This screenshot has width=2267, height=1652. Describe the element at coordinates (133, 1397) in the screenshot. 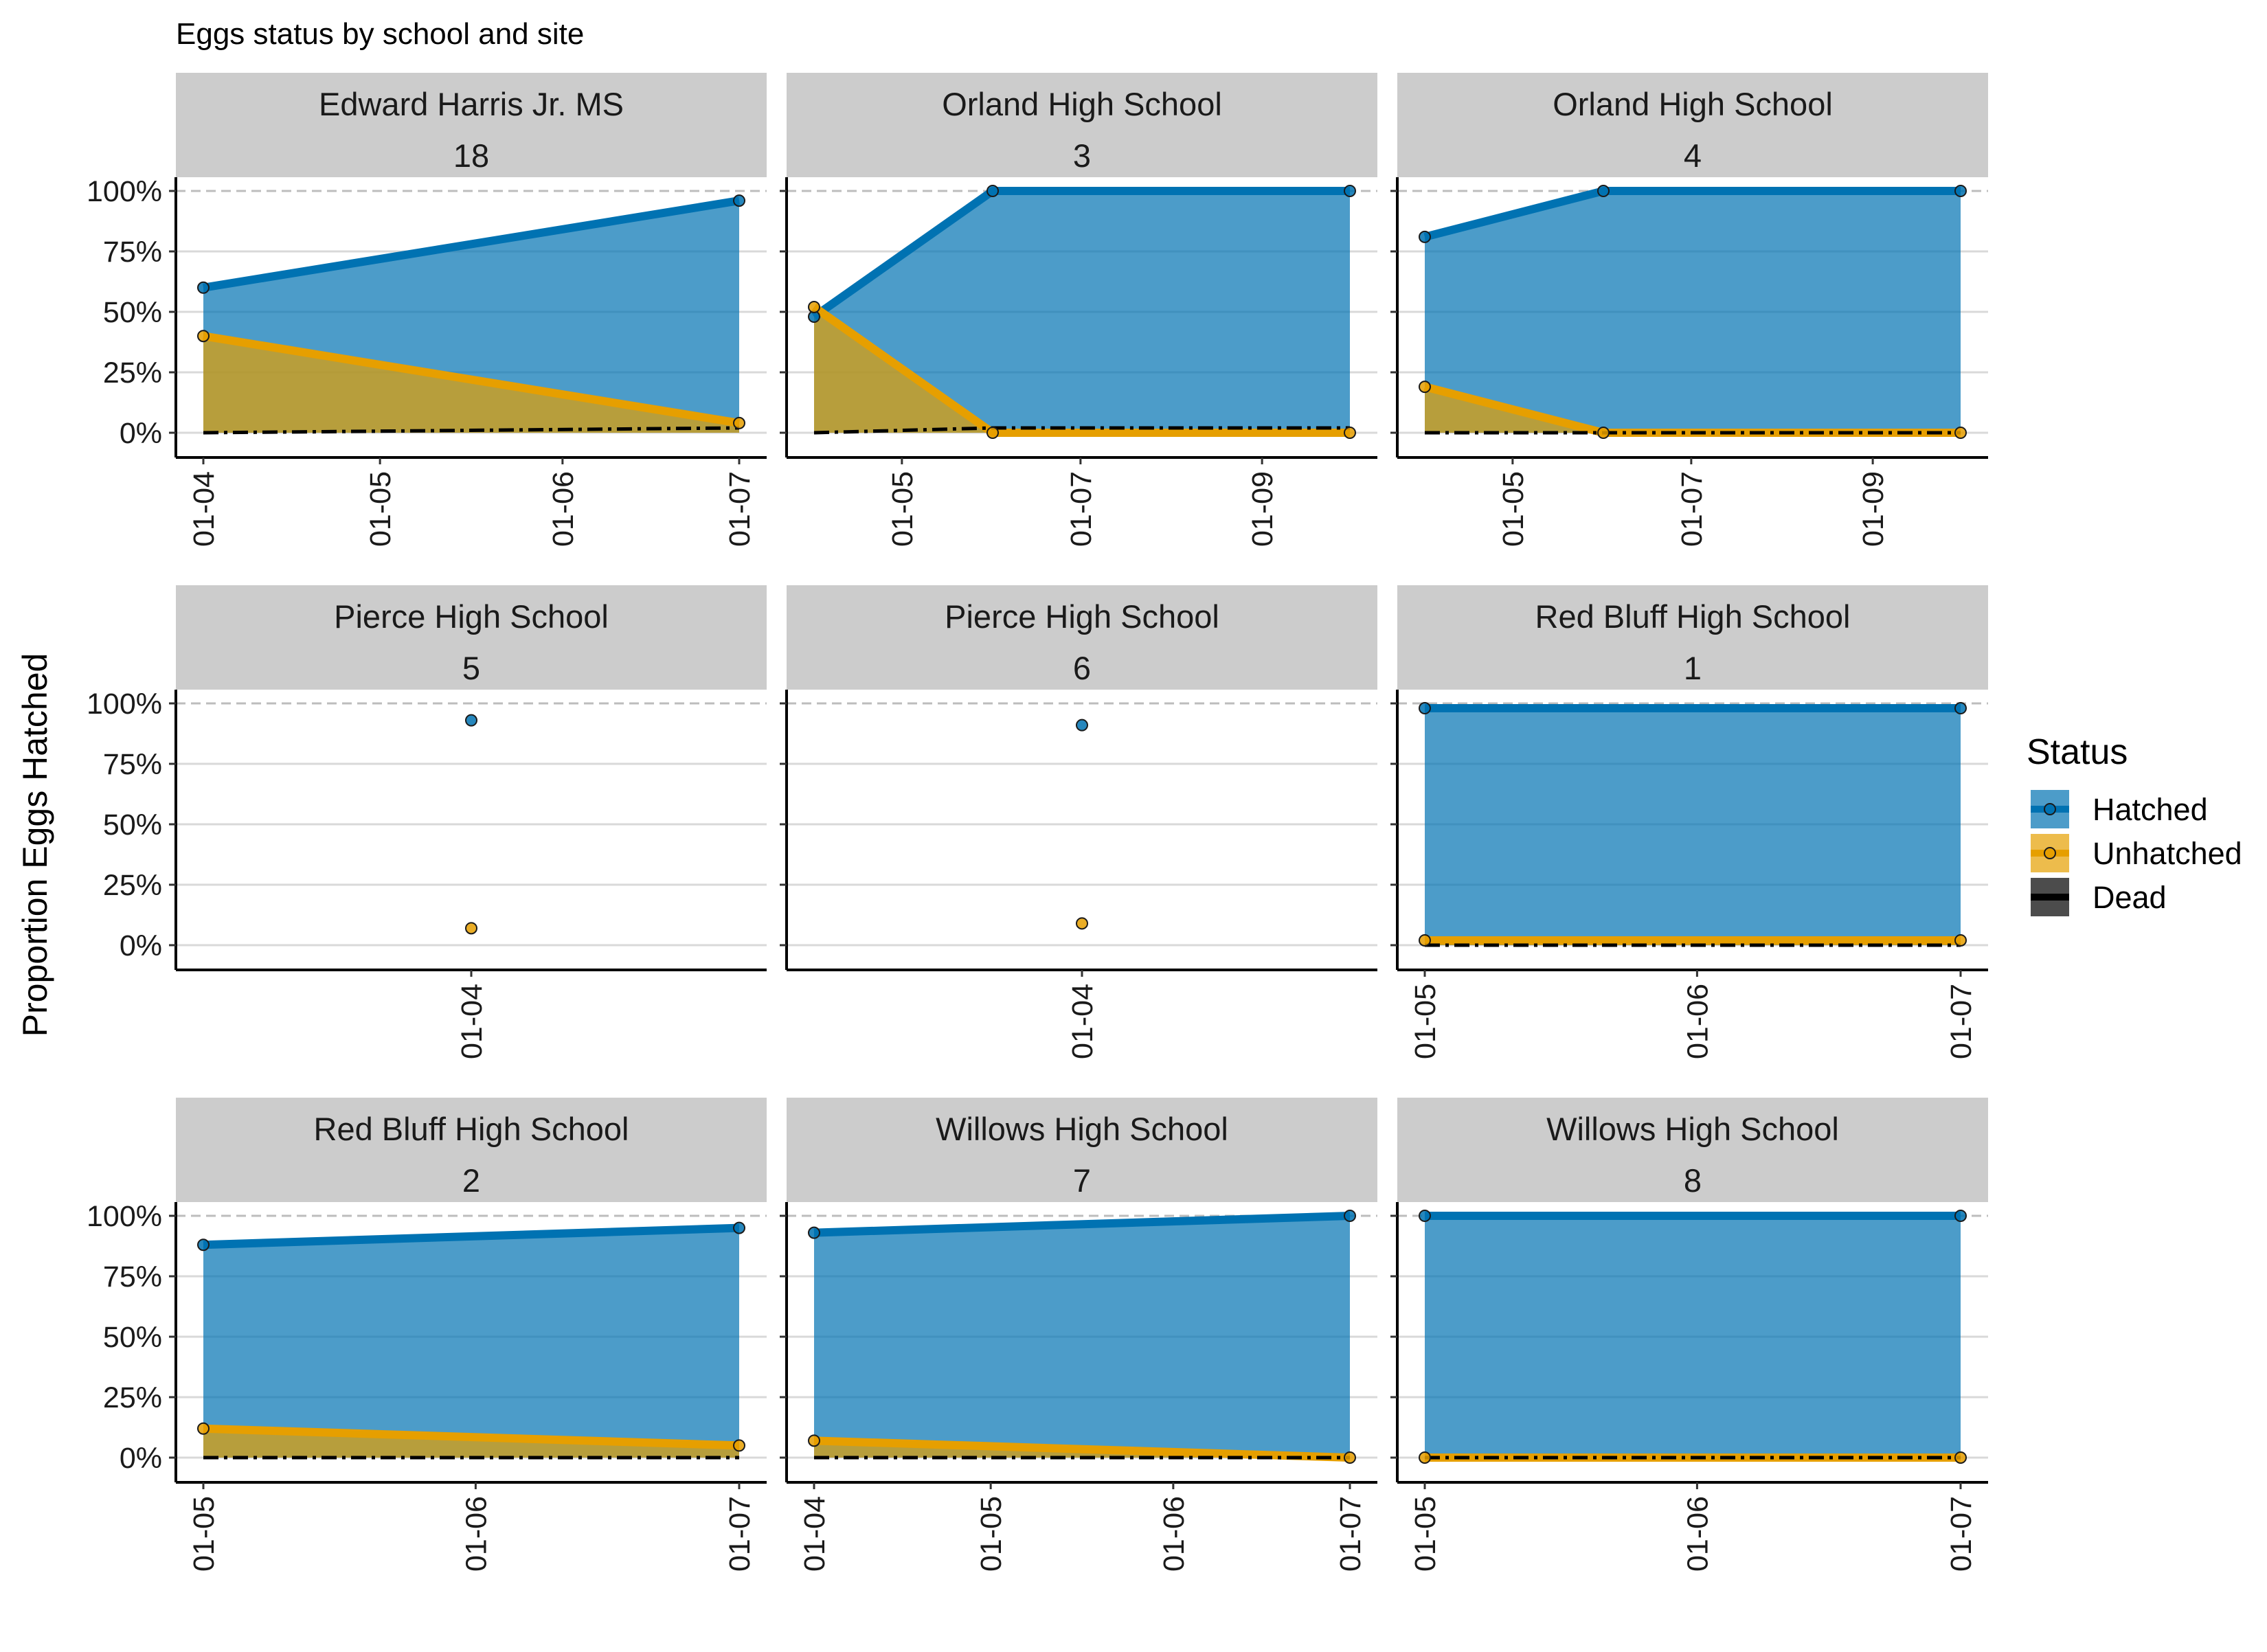

I see `y-tick-label: 25%` at that location.